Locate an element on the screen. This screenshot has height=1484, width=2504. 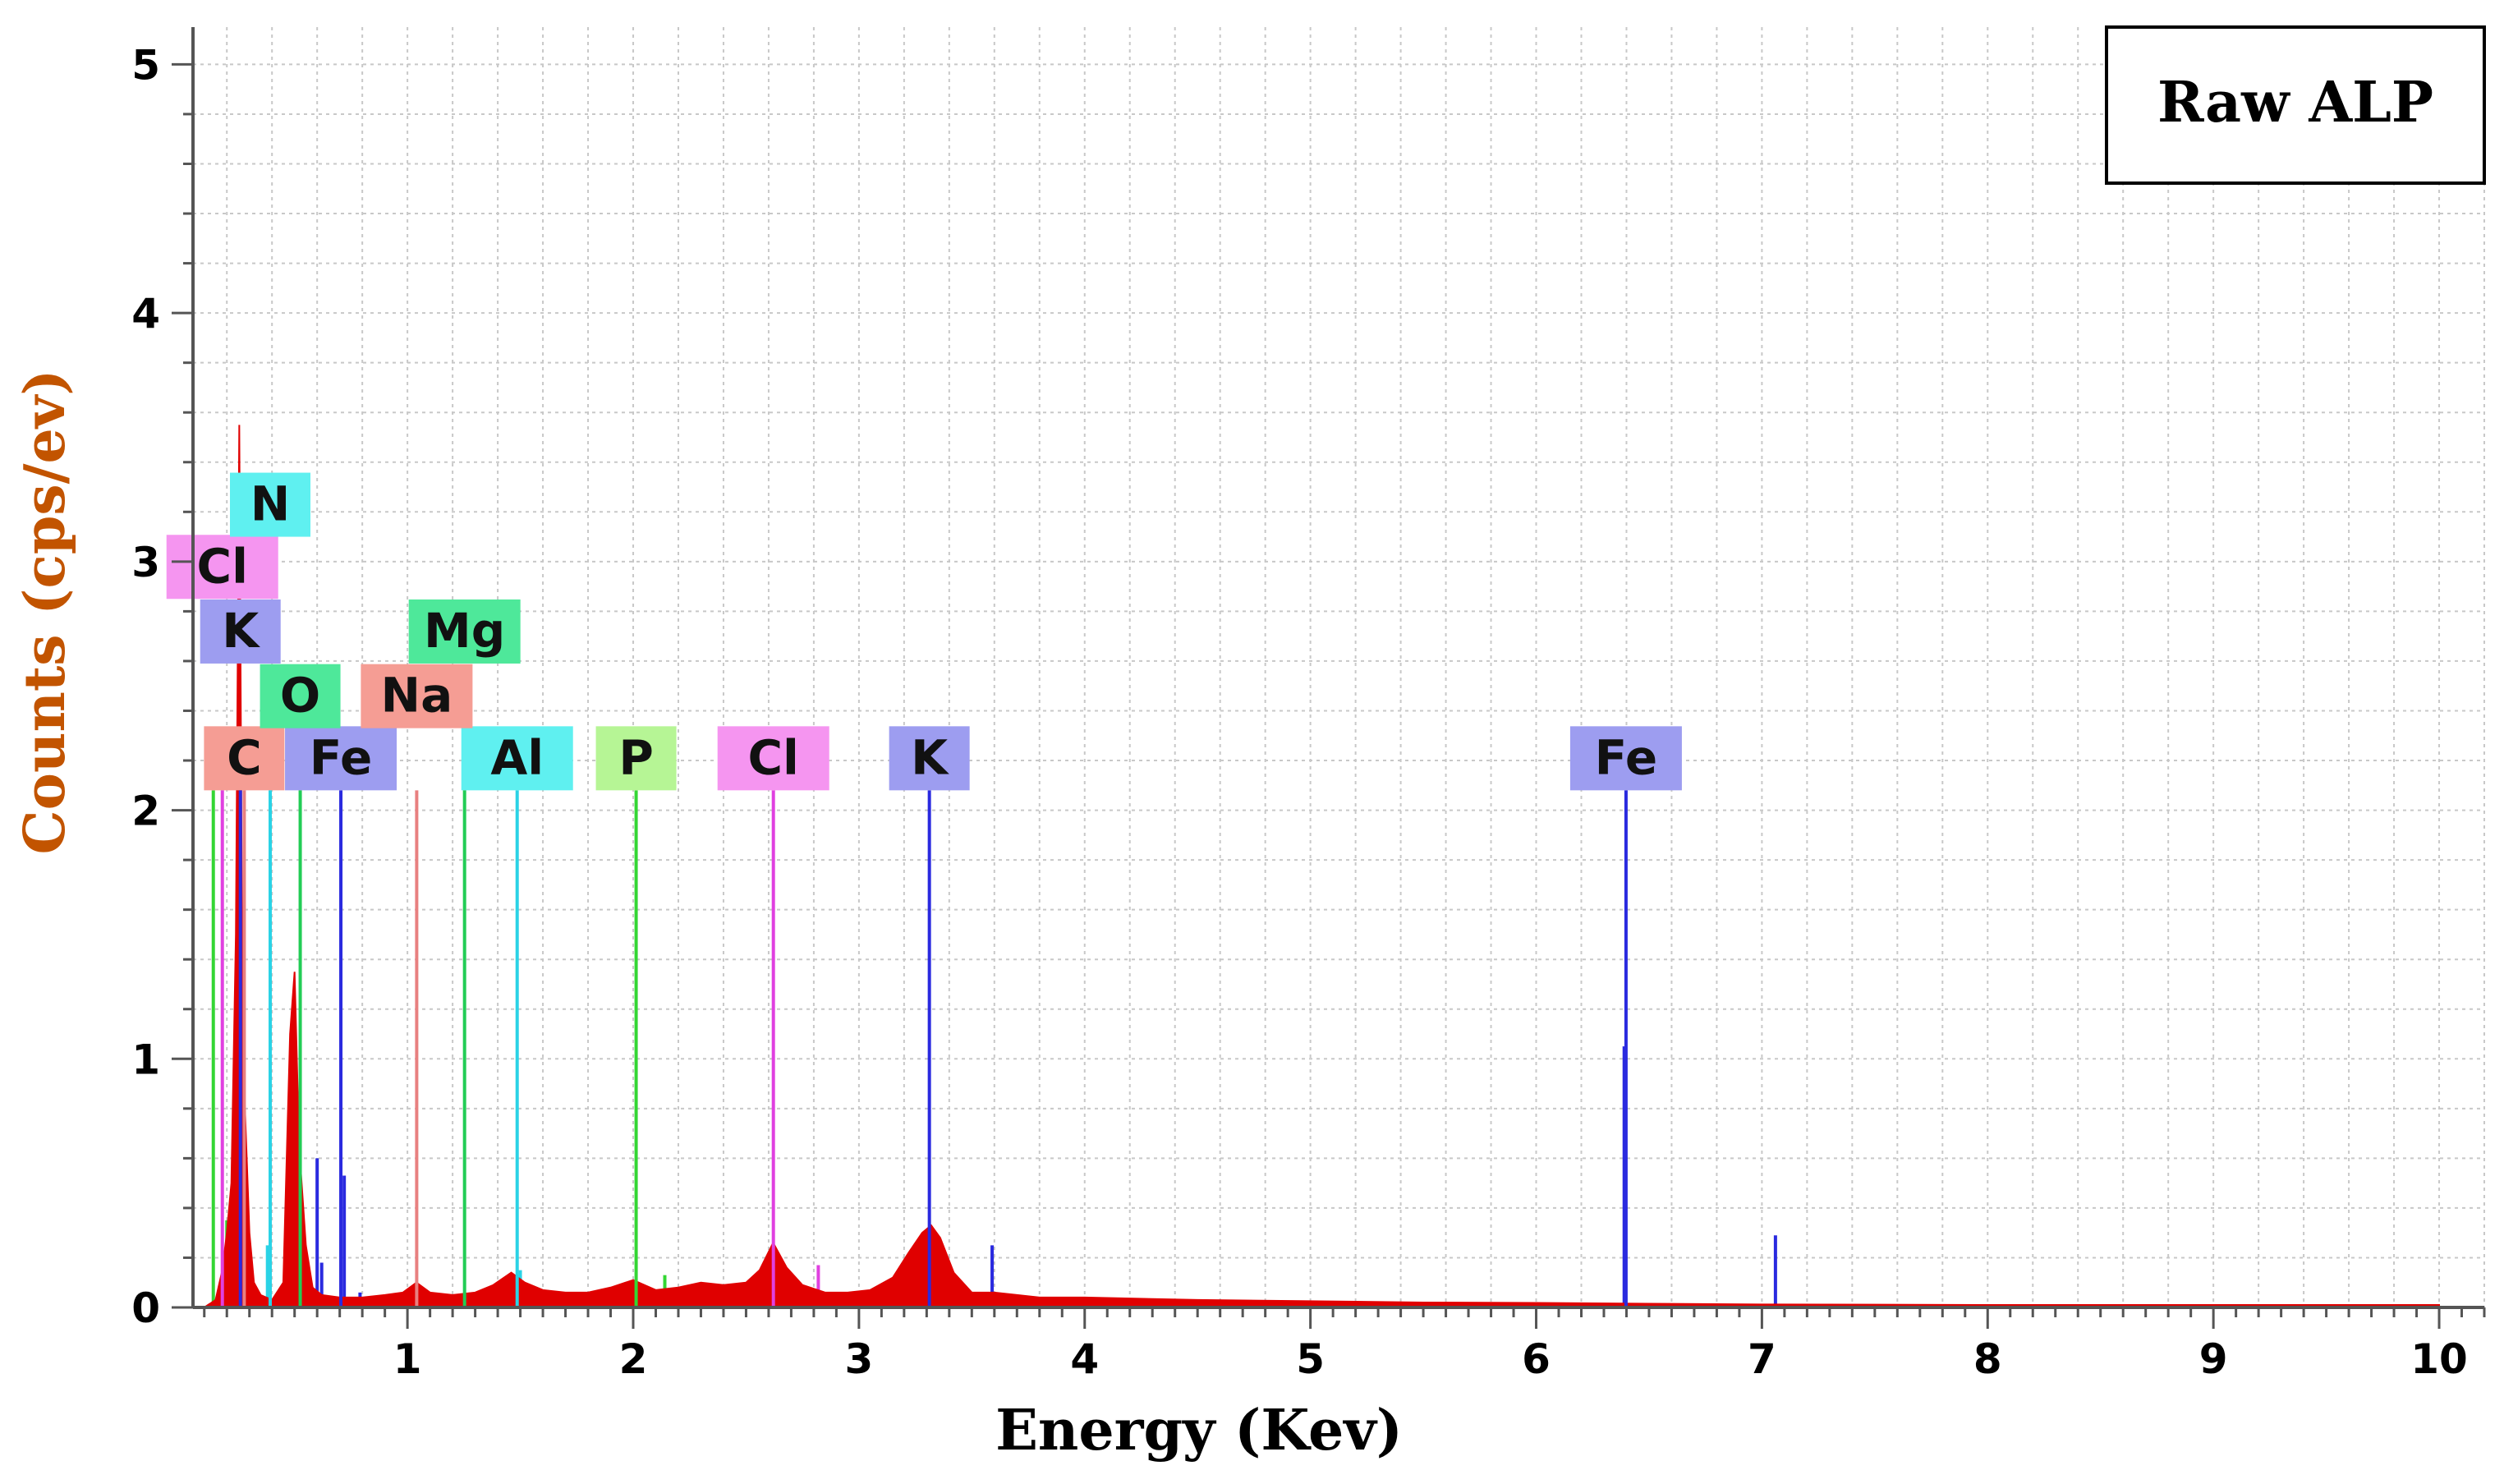
element-label-c: C is located at coordinates (244, 757).